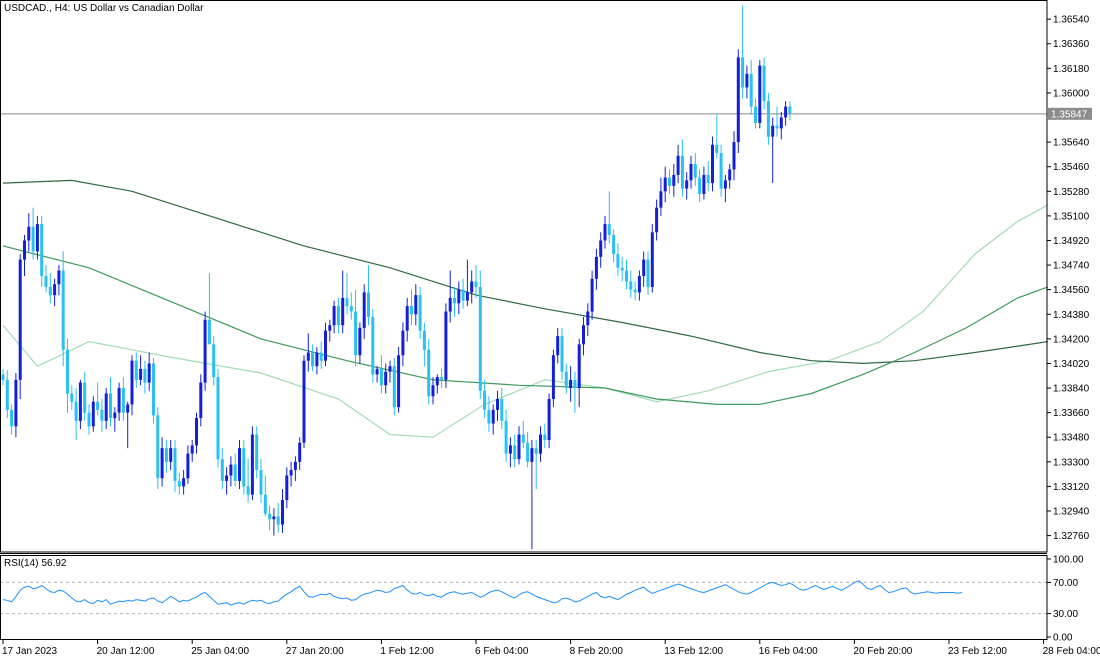 The height and width of the screenshot is (665, 1100). Describe the element at coordinates (693, 651) in the screenshot. I see `time-tick-label: 13 Feb 12:00` at that location.